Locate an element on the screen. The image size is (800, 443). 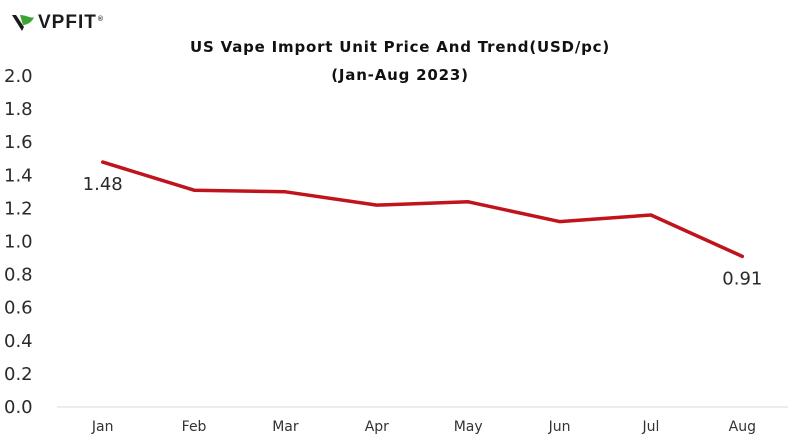
y-axis: 0.0 0.2 0.4 0.6 0.8 1.0 1.2 1.4 1.6 1.8 2.0 is located at coordinates (18, 242).